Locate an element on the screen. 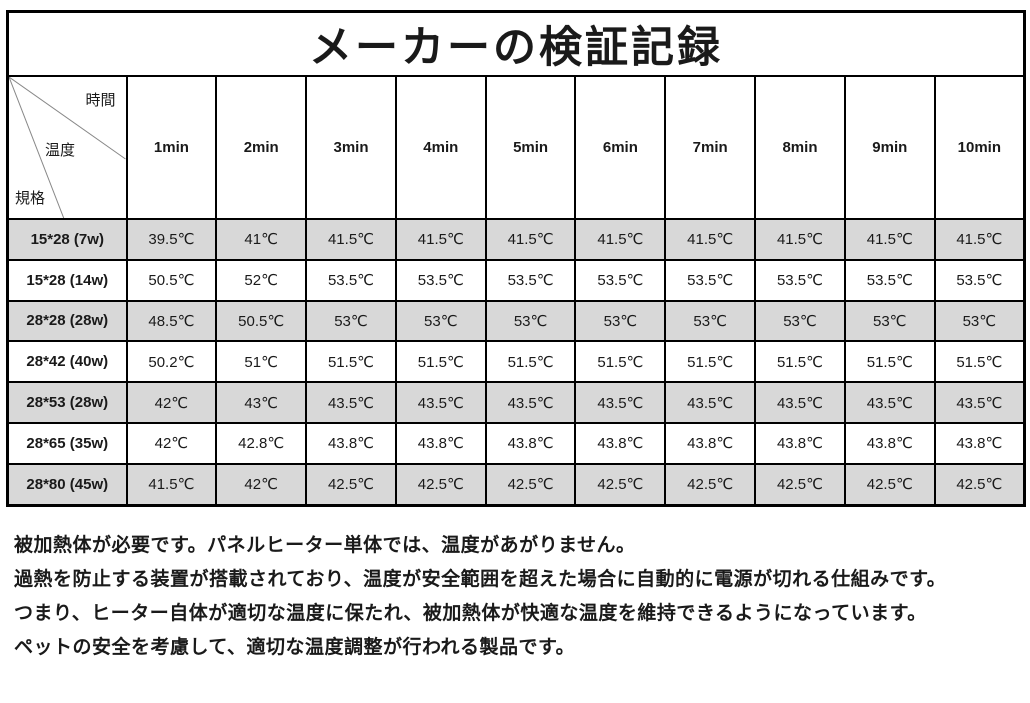 This screenshot has width=1030, height=703. title-row: メーカーの検証記録 is located at coordinates (516, 43).